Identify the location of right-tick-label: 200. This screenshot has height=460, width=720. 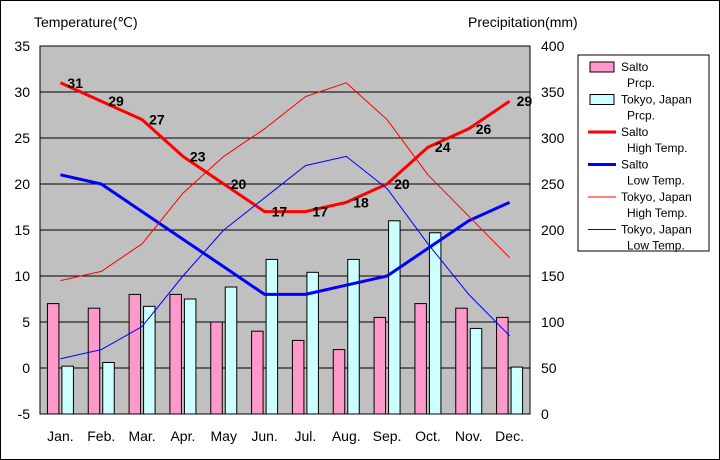
(553, 230).